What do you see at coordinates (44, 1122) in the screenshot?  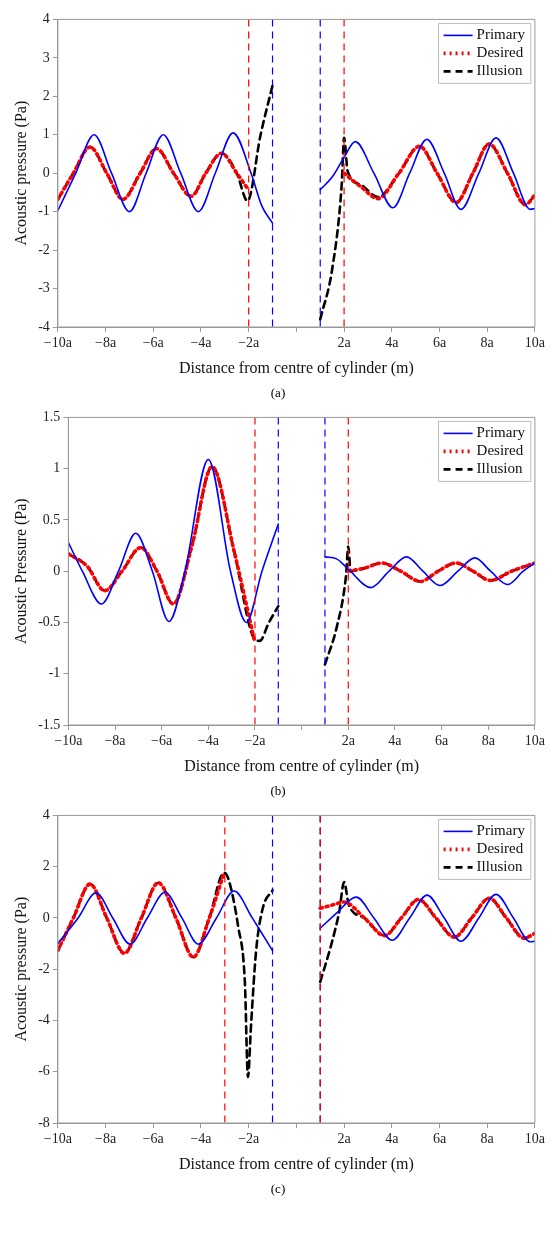 I see `y-tick-label: -8` at bounding box center [44, 1122].